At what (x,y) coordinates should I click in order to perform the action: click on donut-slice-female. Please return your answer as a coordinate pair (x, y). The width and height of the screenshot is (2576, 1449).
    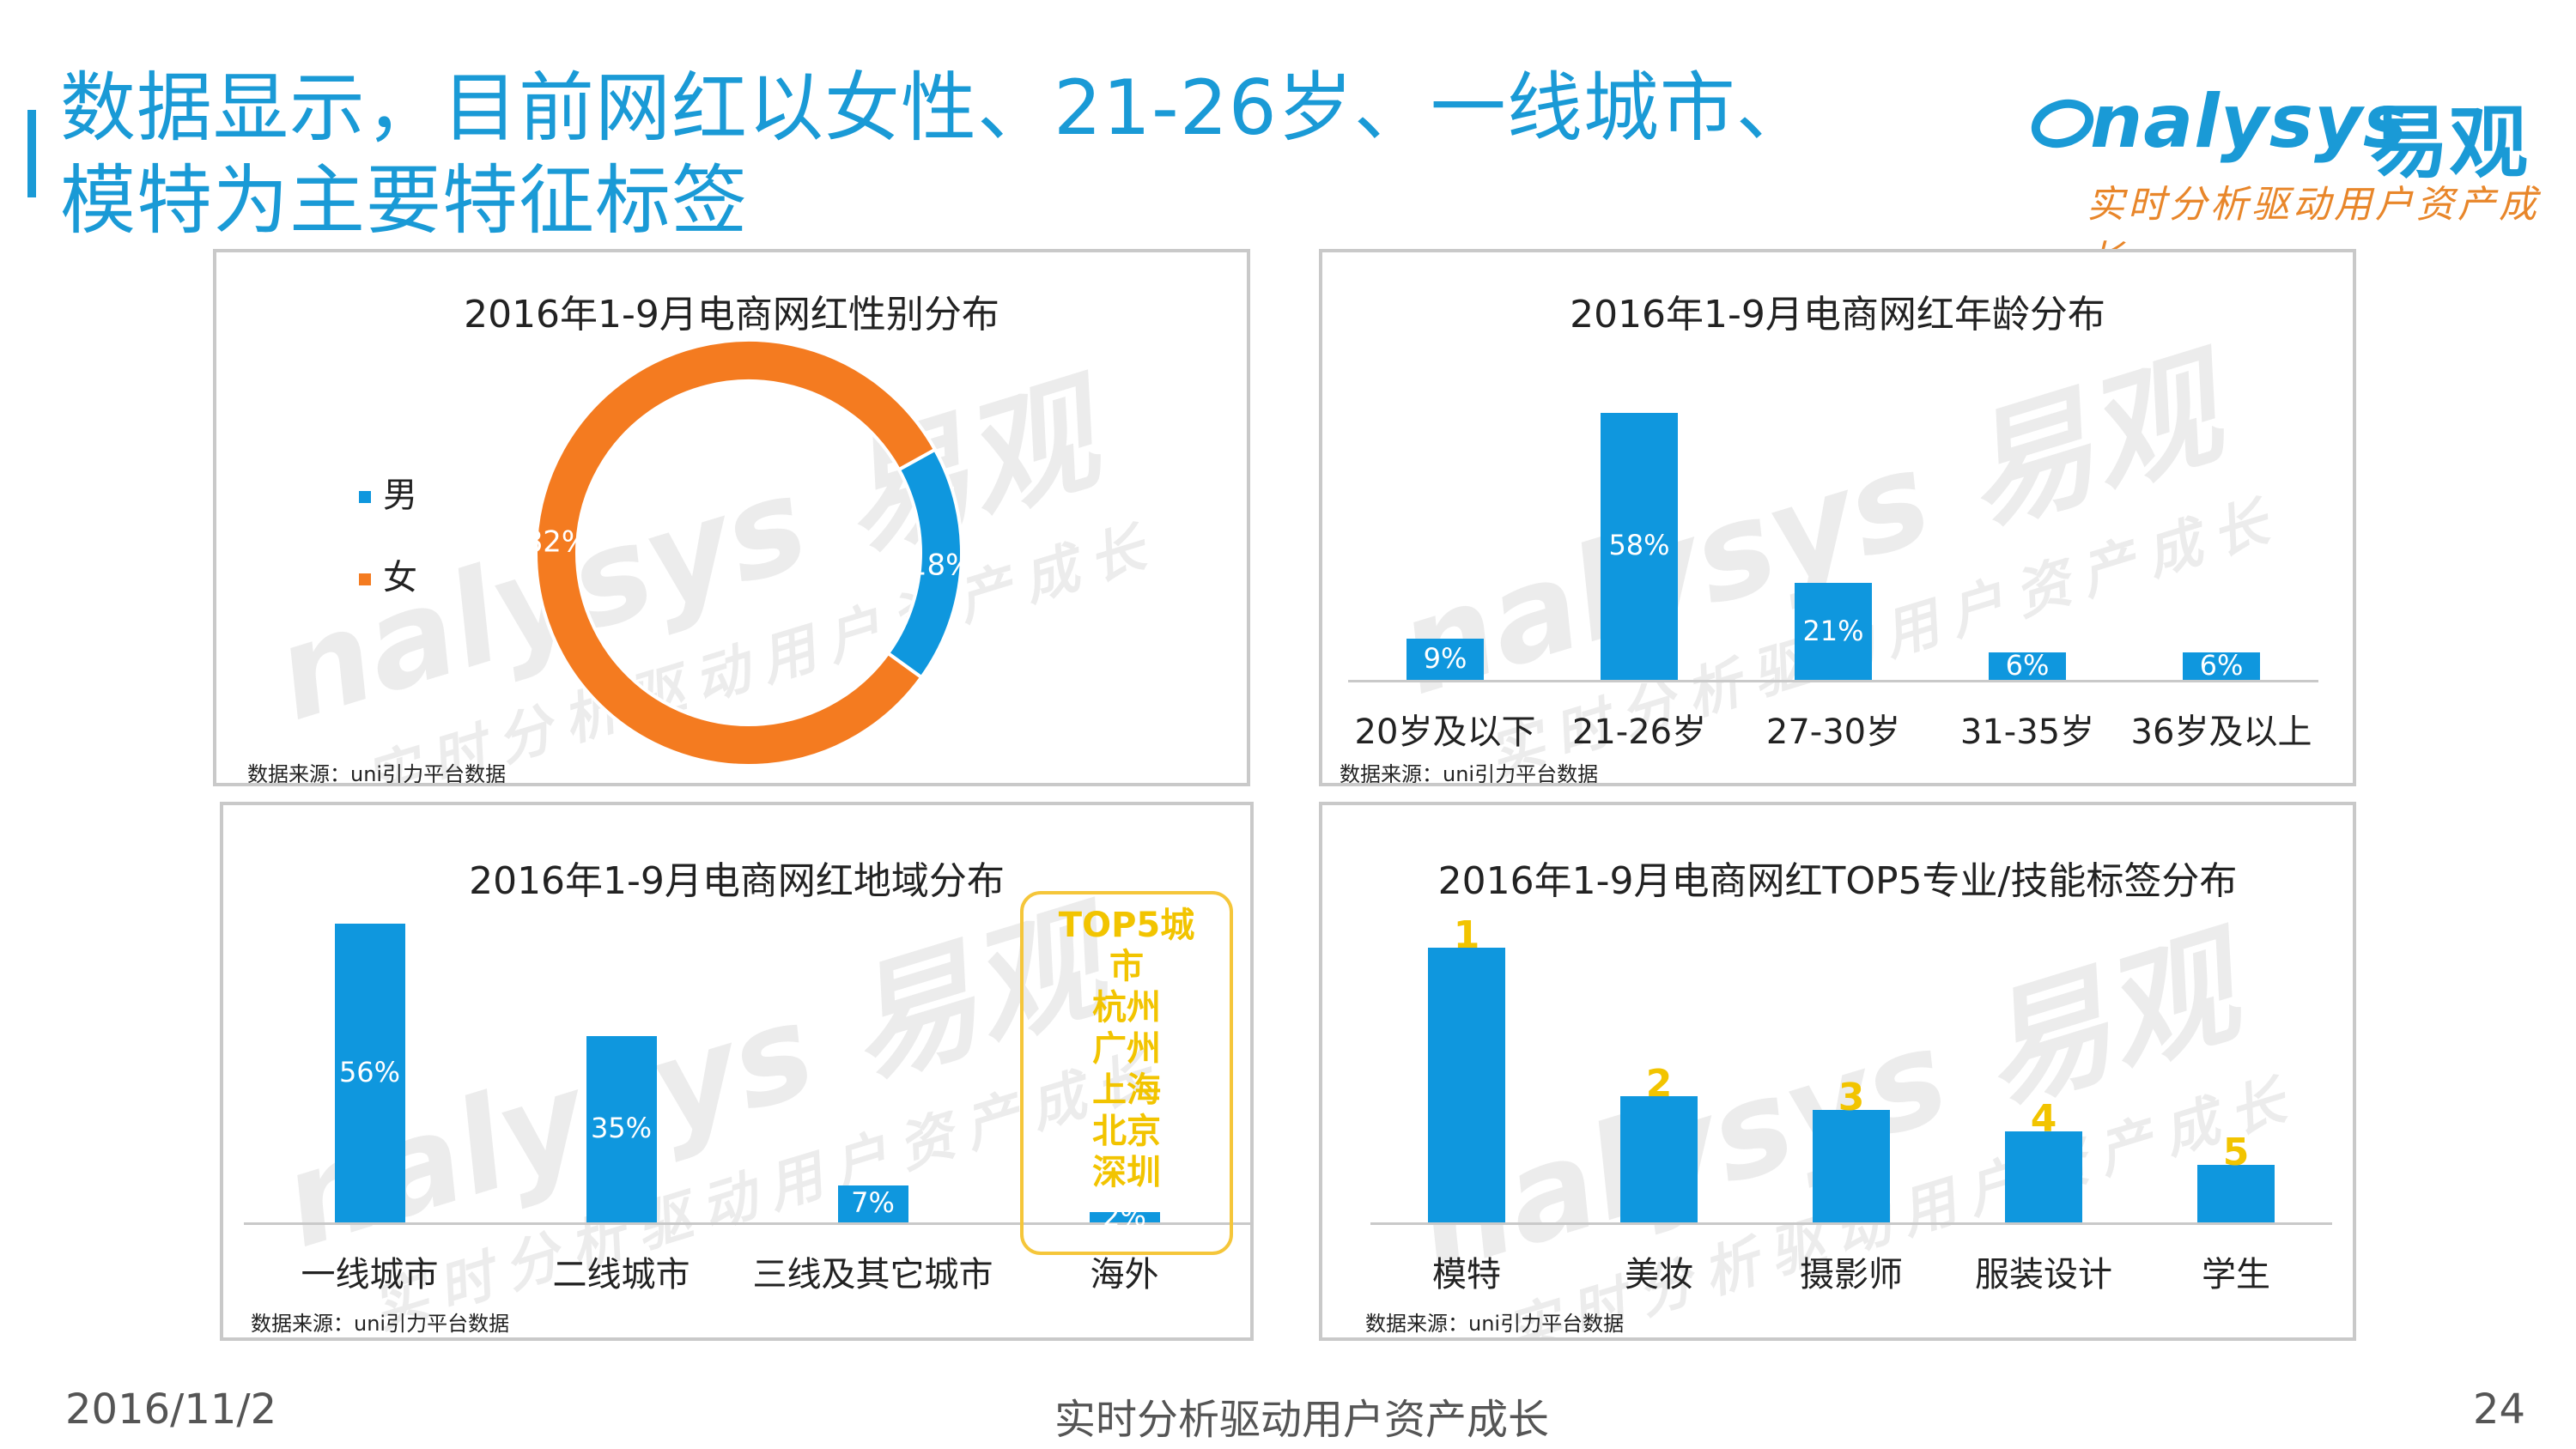
    Looking at the image, I should click on (736, 552).